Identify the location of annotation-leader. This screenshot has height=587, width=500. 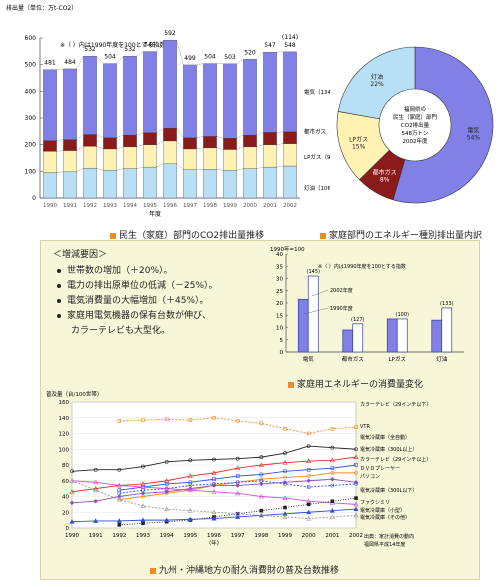
(316, 311).